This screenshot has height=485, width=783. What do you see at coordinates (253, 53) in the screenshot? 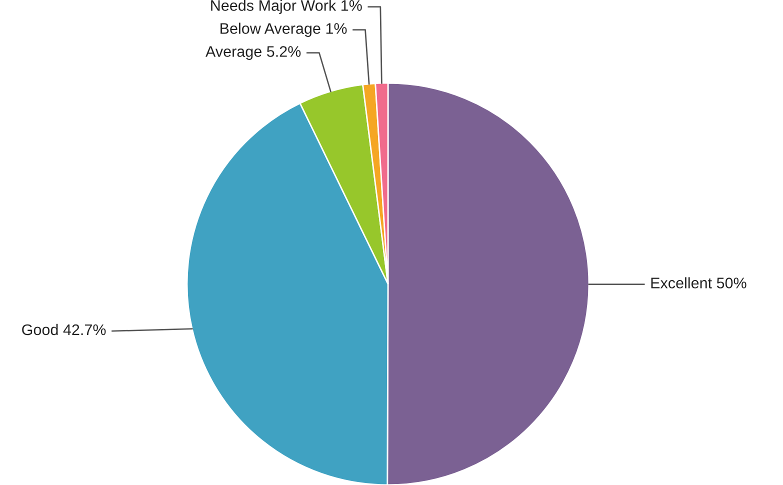
I see `slice-label: Average 5.2%` at bounding box center [253, 53].